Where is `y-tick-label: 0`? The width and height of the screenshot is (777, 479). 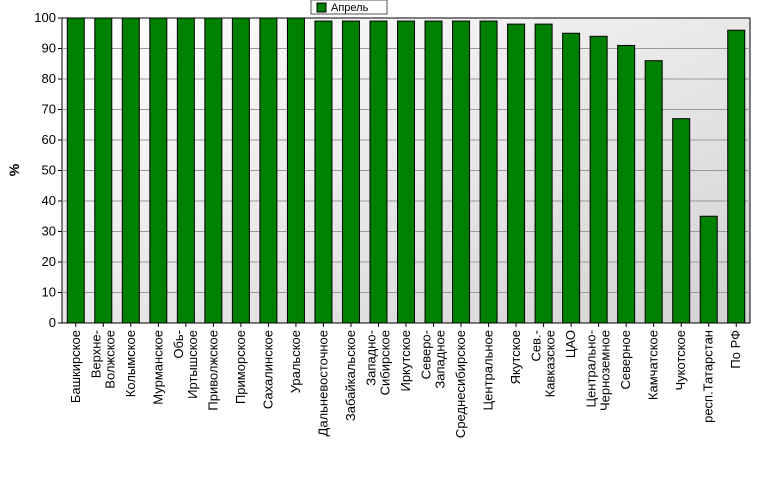 y-tick-label: 0 is located at coordinates (52, 322).